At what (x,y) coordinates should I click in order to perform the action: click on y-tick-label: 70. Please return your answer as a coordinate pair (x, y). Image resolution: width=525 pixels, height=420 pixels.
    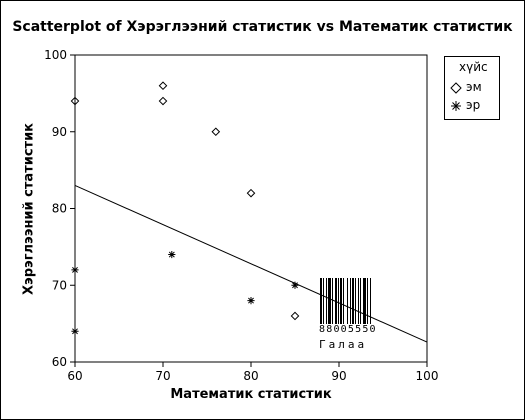
    Looking at the image, I should click on (59, 285).